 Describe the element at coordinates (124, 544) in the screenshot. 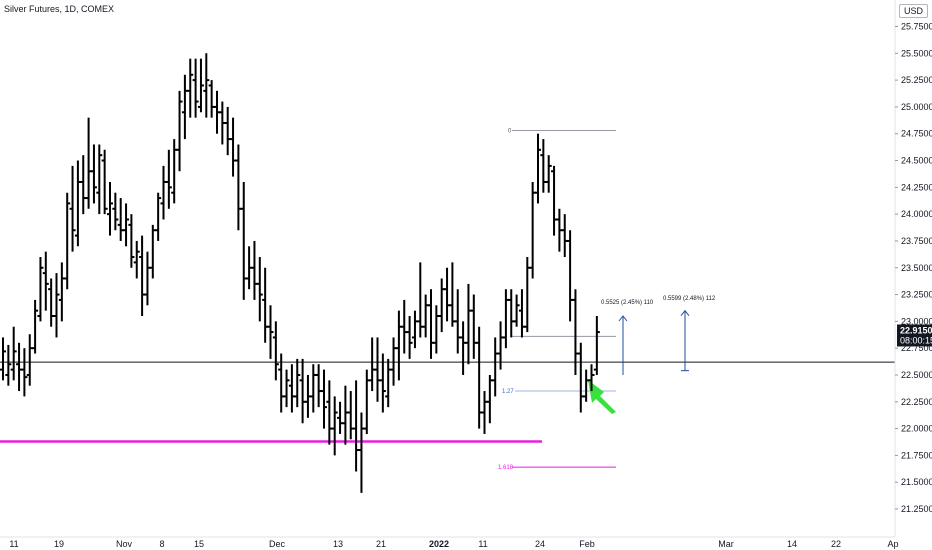

I see `time-tick-label: Nov` at that location.